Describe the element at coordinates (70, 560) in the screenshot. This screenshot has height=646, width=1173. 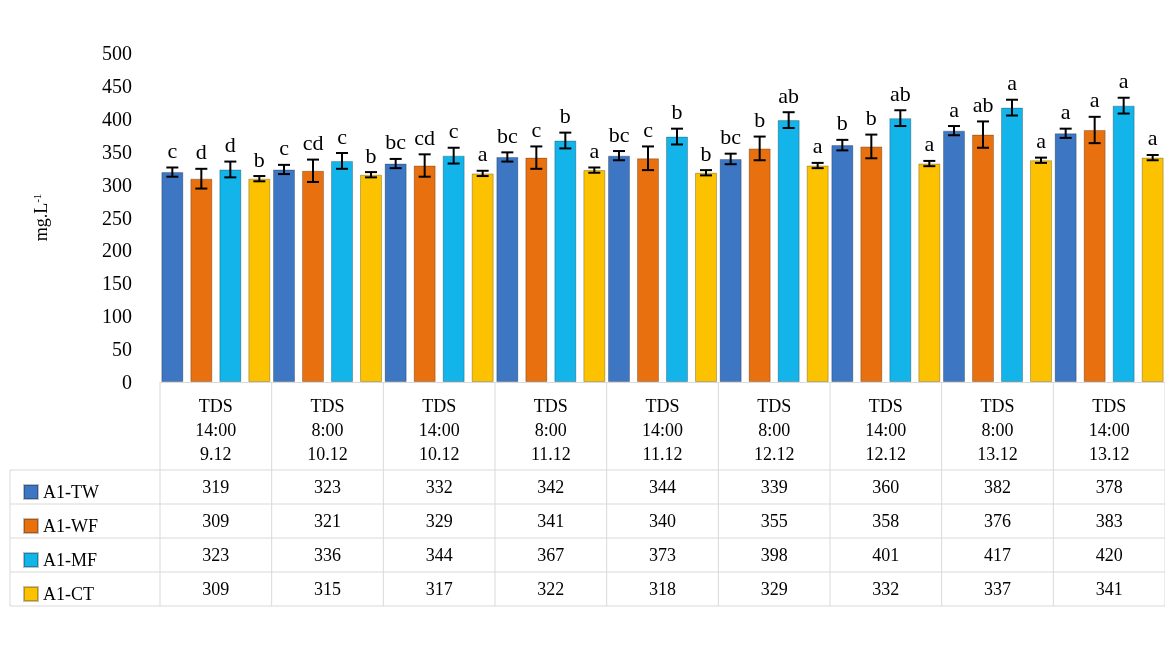
I see `legend-label: A1-MF` at that location.